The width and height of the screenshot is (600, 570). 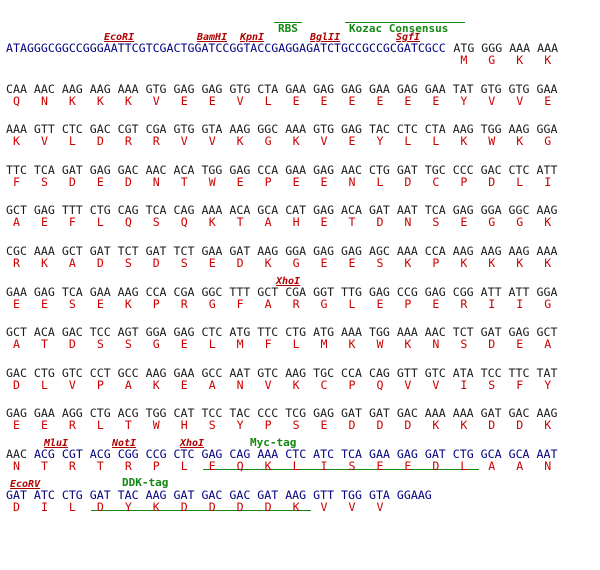 What do you see at coordinates (405, 28) in the screenshot?
I see `feature-label: Kozac Consensus` at bounding box center [405, 28].